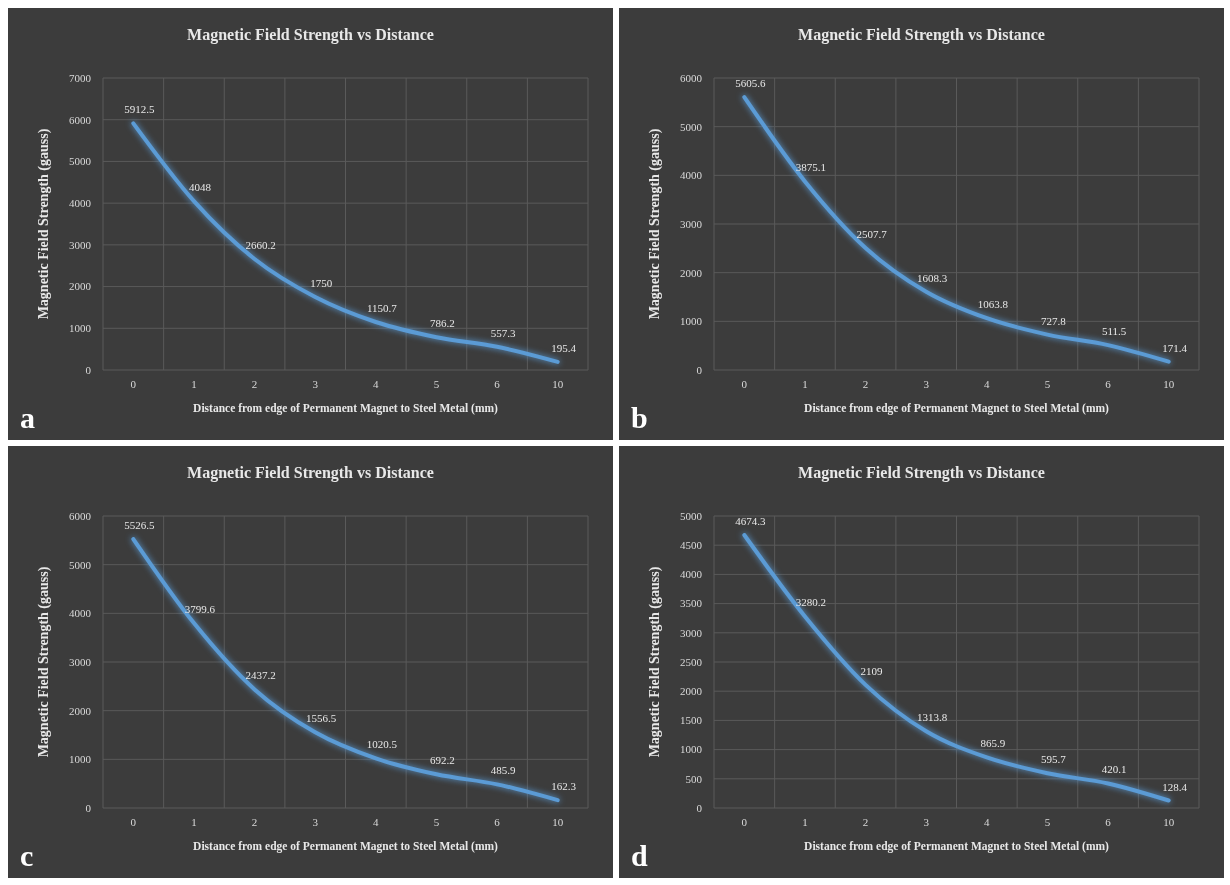  Describe the element at coordinates (260, 675) in the screenshot. I see `data-label: 2437.2` at that location.